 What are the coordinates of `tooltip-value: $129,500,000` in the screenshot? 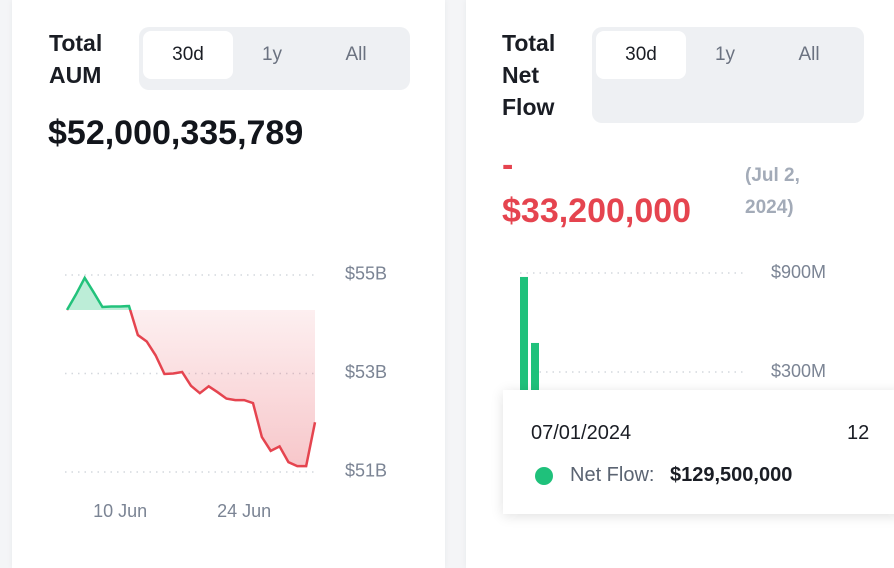 It's located at (731, 475).